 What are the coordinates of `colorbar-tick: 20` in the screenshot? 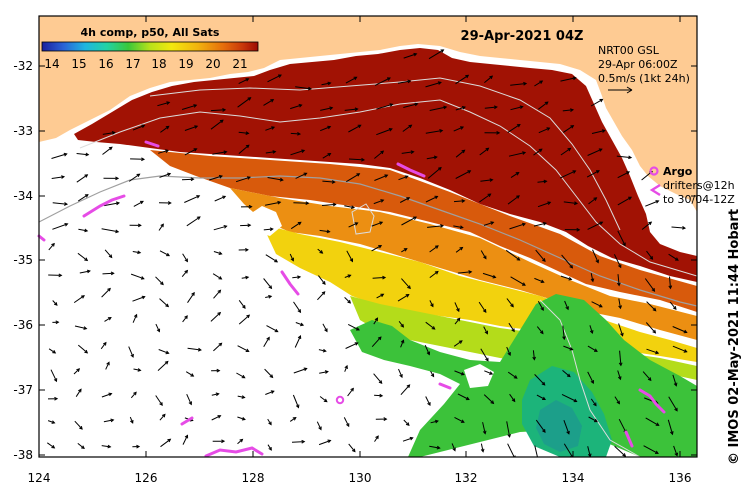 It's located at (212, 64).